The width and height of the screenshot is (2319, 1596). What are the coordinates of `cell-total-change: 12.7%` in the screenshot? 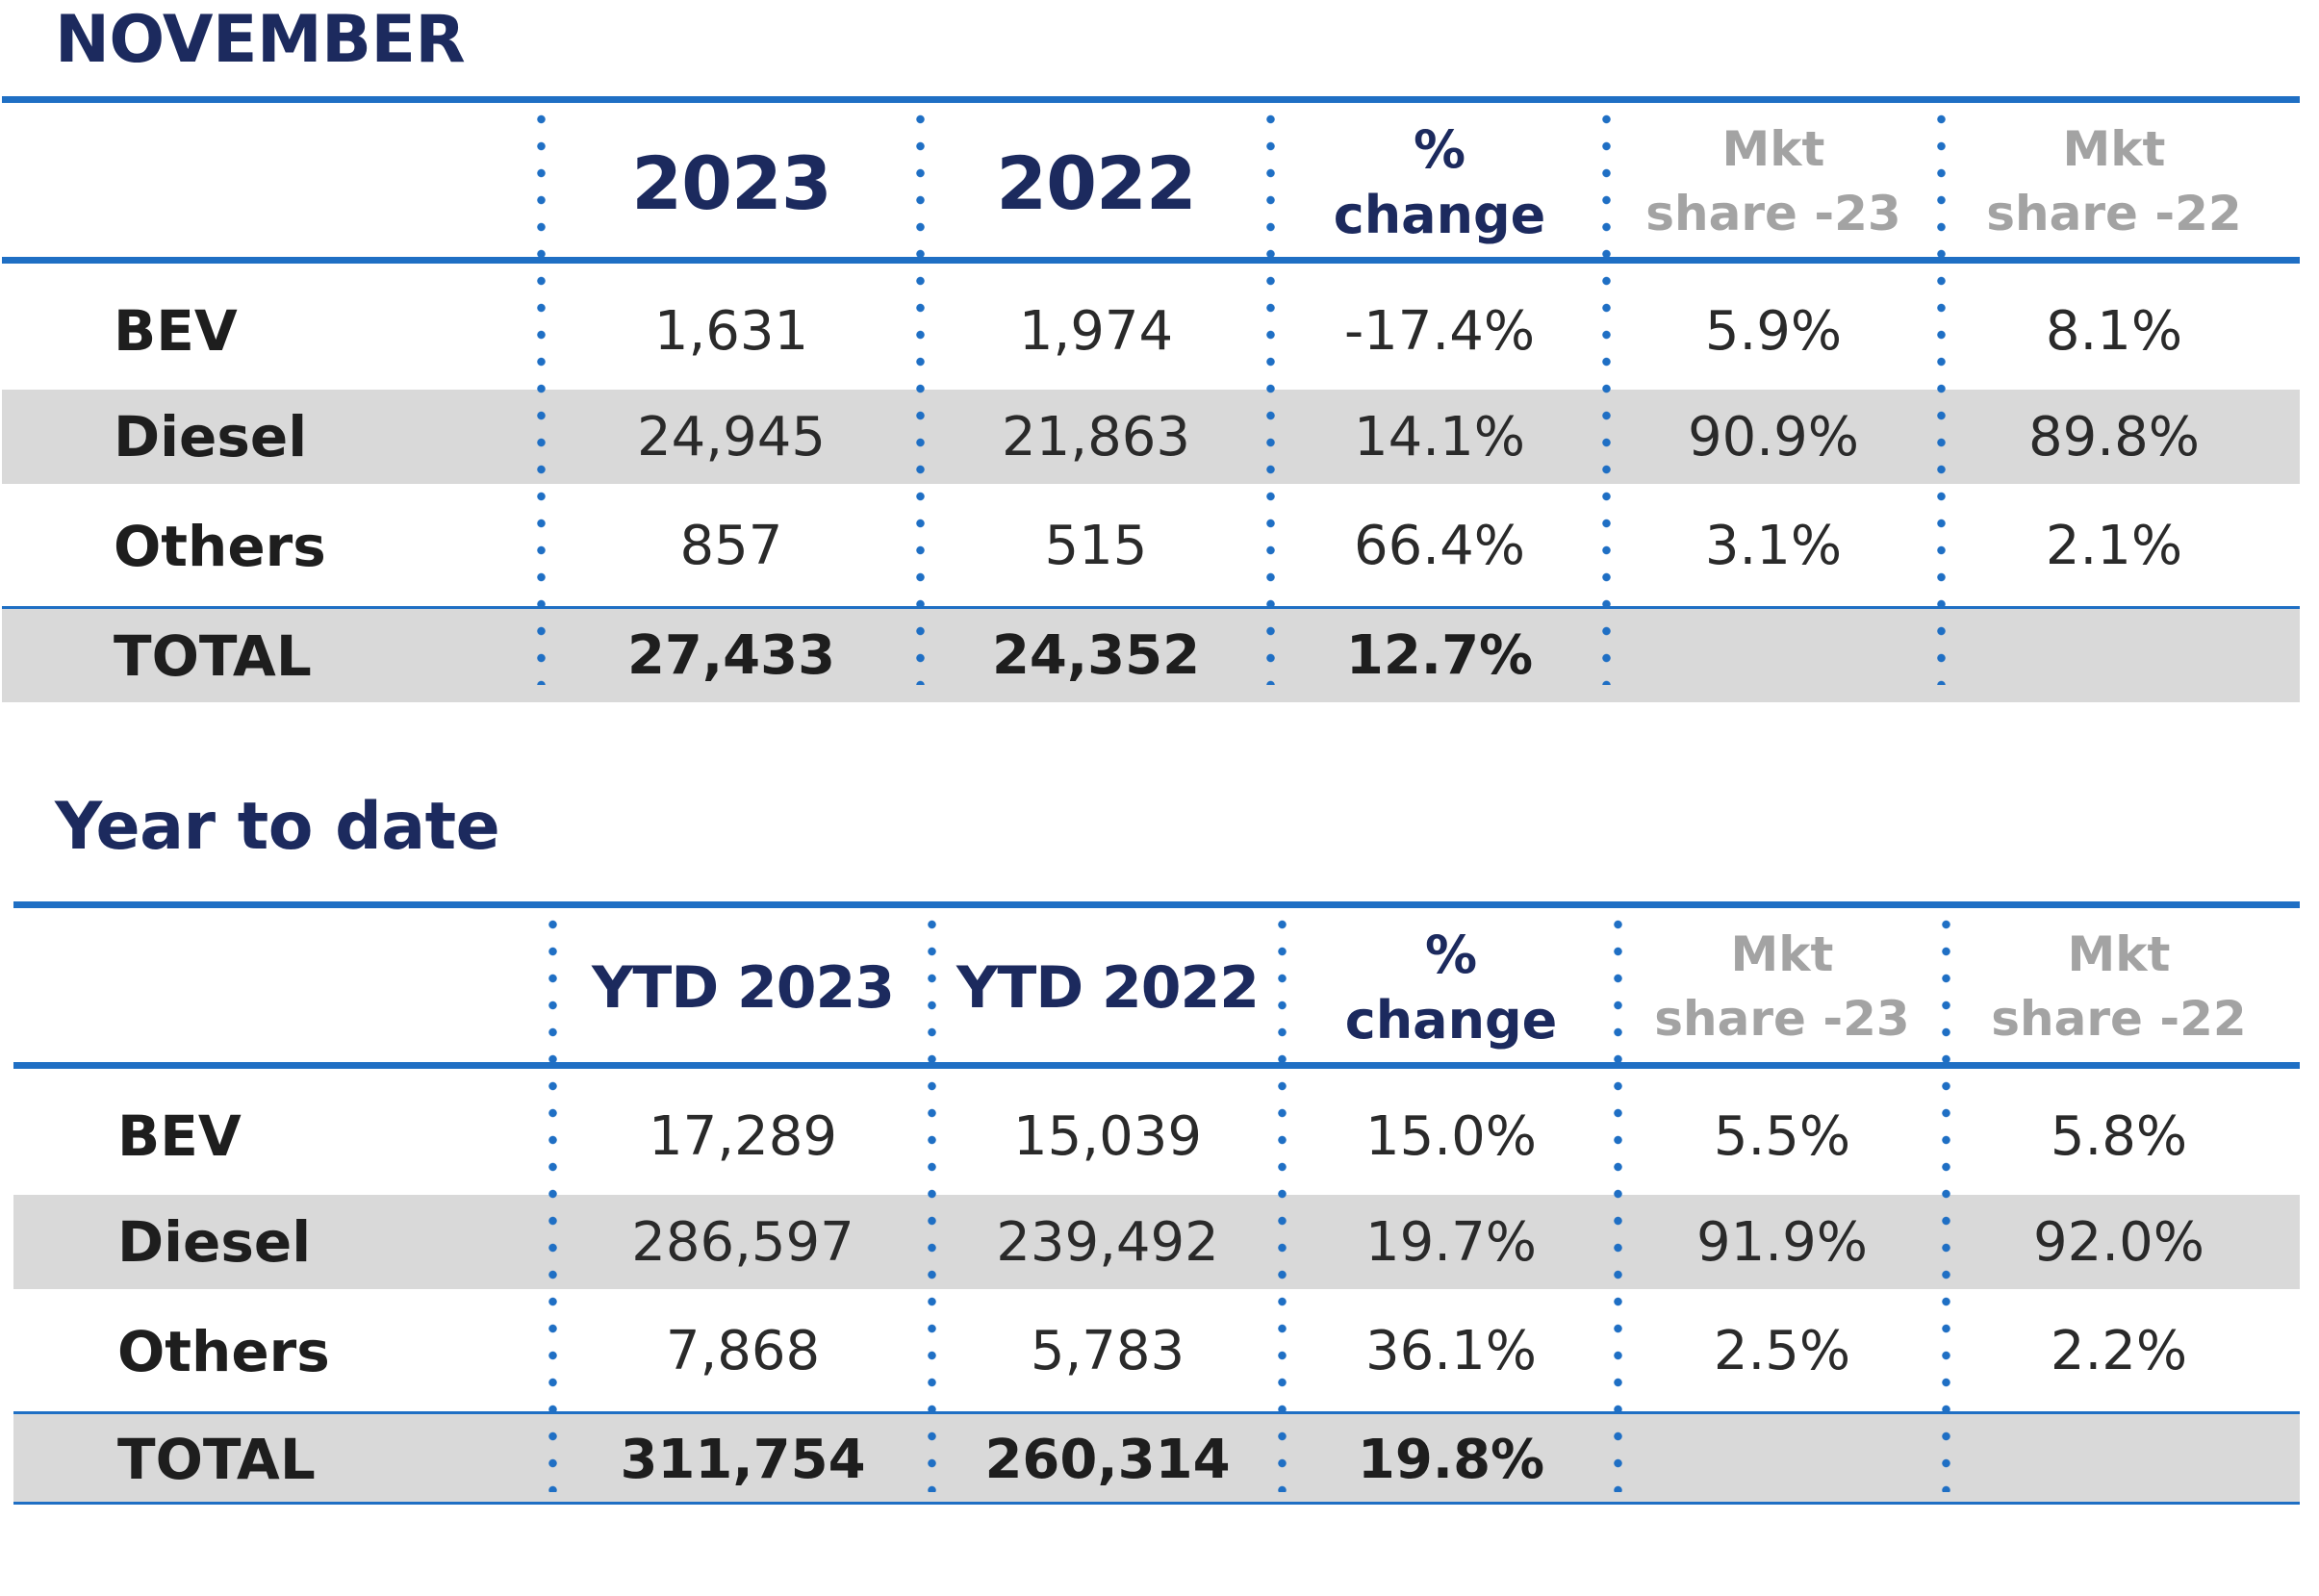 It's located at (1439, 655).